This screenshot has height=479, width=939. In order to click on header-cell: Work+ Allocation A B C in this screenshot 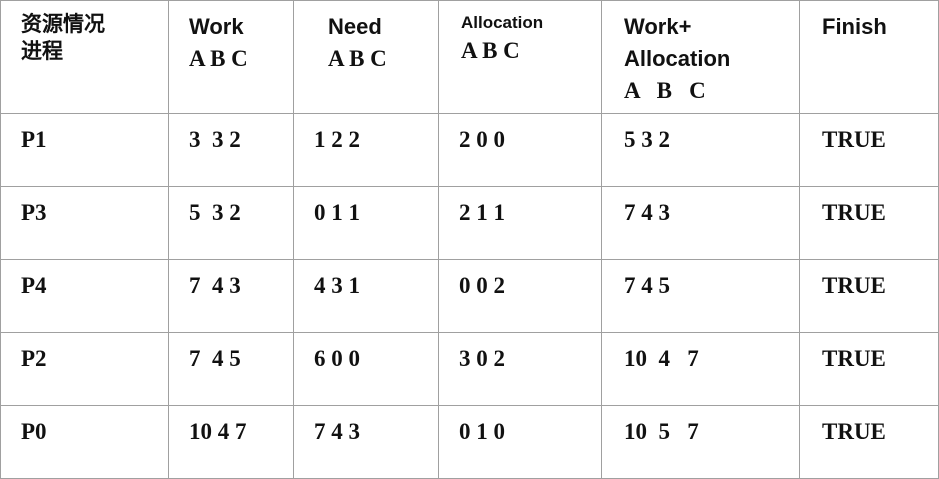, I will do `click(700, 57)`.